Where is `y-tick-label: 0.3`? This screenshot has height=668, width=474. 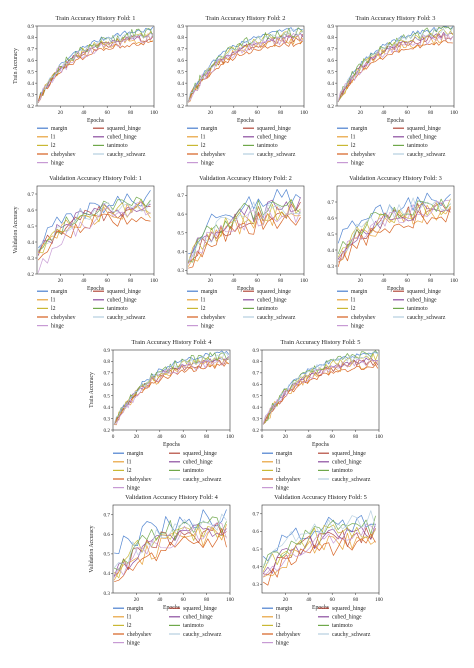
y-tick-label: 0.3 is located at coordinates (256, 585).